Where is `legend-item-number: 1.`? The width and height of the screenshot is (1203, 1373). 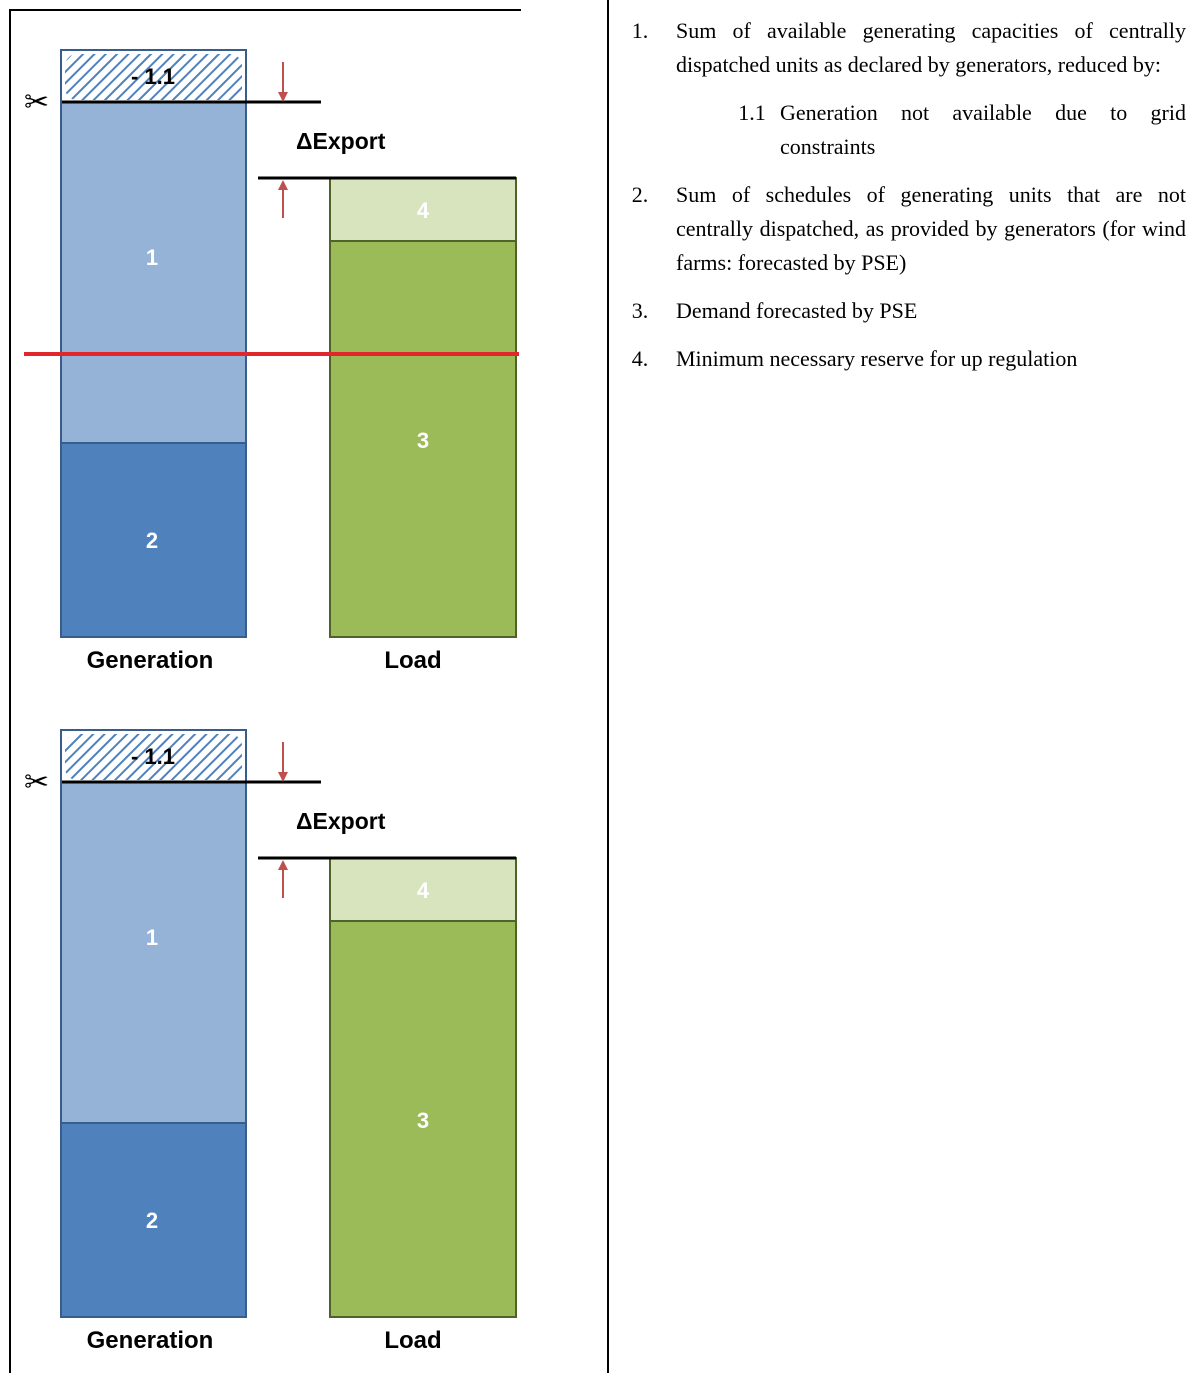 legend-item-number: 1. is located at coordinates (640, 30).